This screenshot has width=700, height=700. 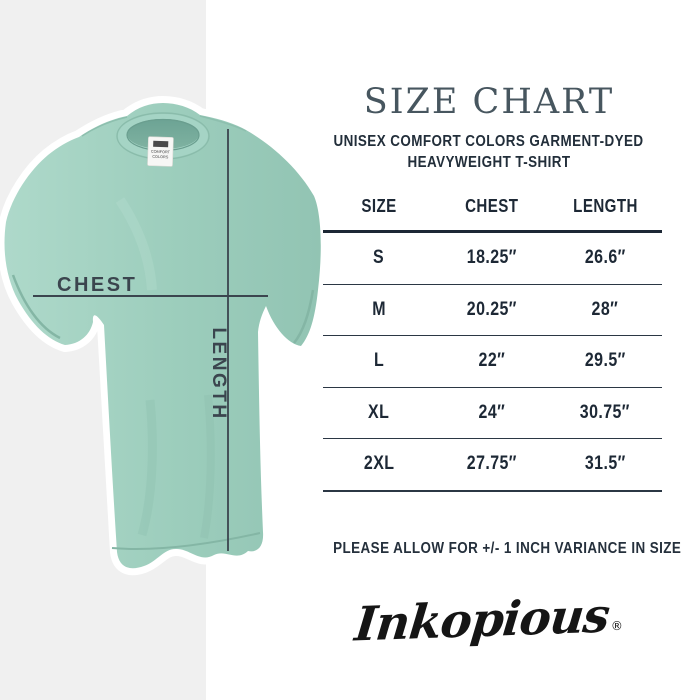 I want to click on length-value: 28″, so click(x=605, y=309).